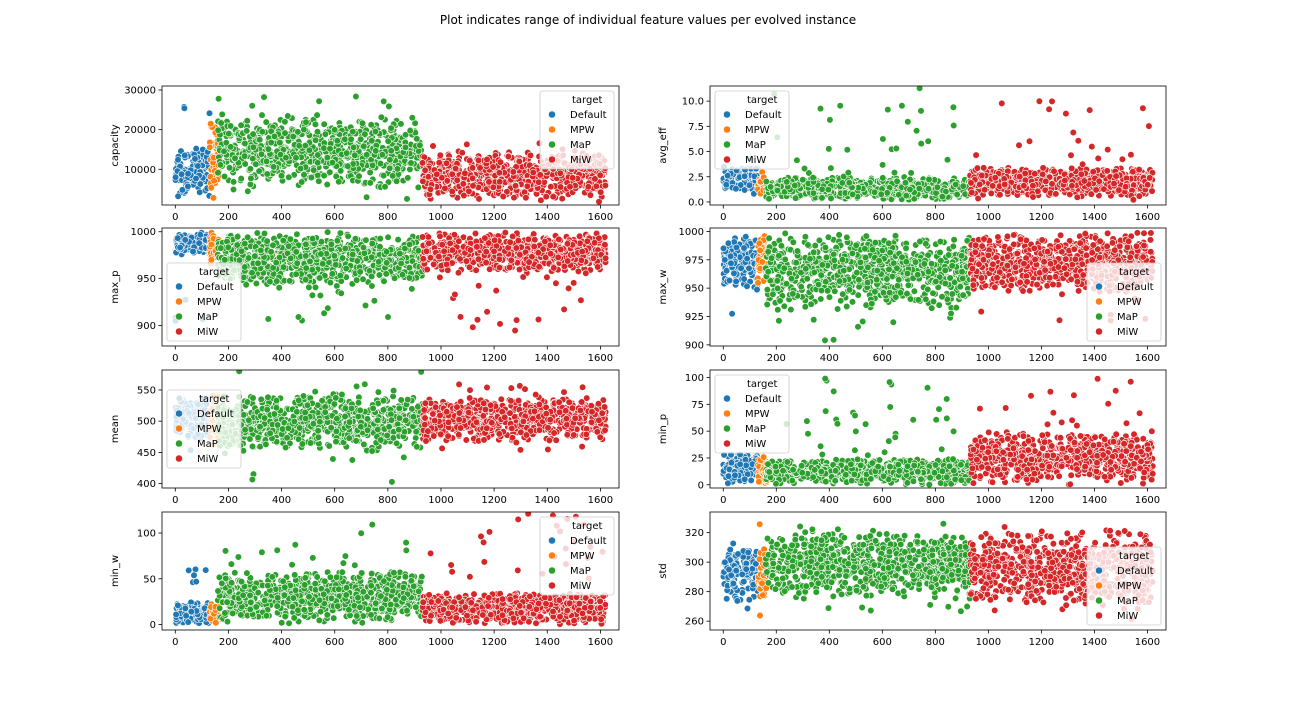  What do you see at coordinates (935, 217) in the screenshot?
I see `x-tick-label: 800` at bounding box center [935, 217].